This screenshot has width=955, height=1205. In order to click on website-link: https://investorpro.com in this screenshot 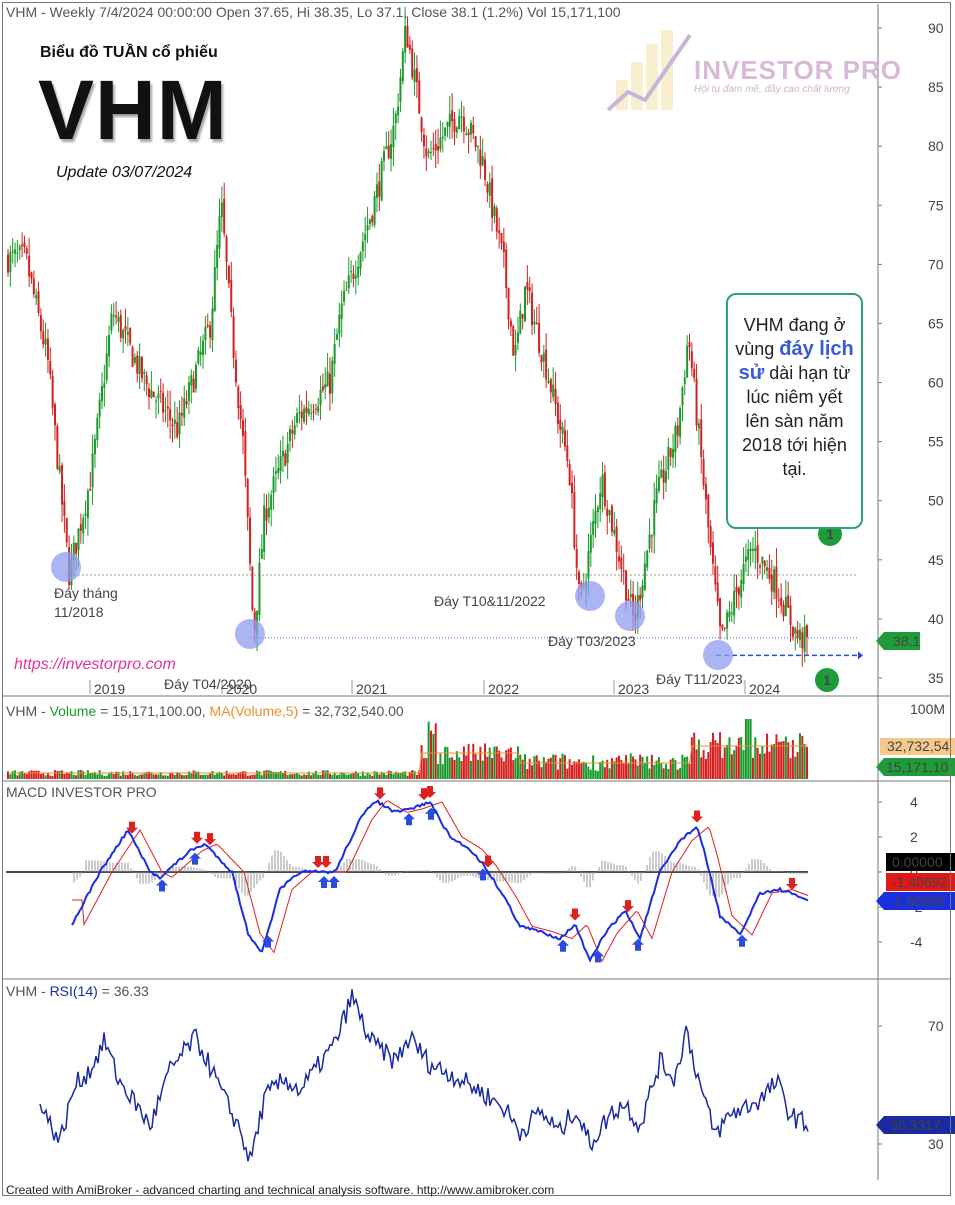, I will do `click(95, 664)`.